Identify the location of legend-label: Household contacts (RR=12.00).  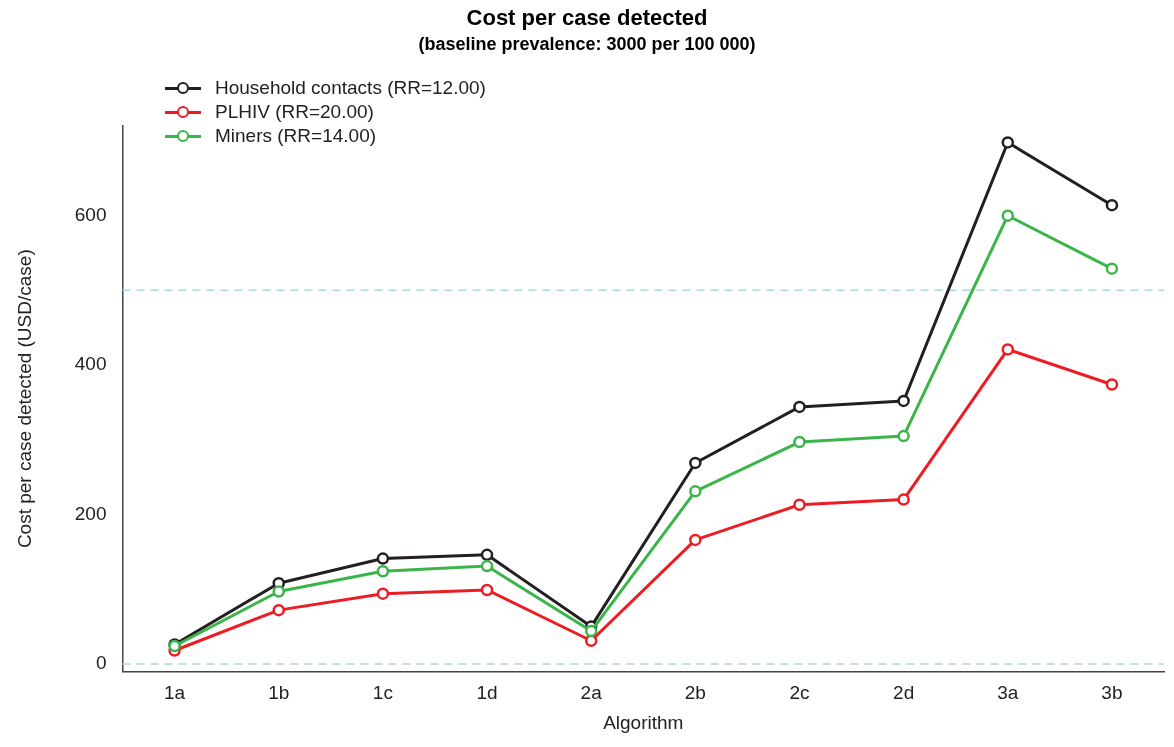
(350, 88).